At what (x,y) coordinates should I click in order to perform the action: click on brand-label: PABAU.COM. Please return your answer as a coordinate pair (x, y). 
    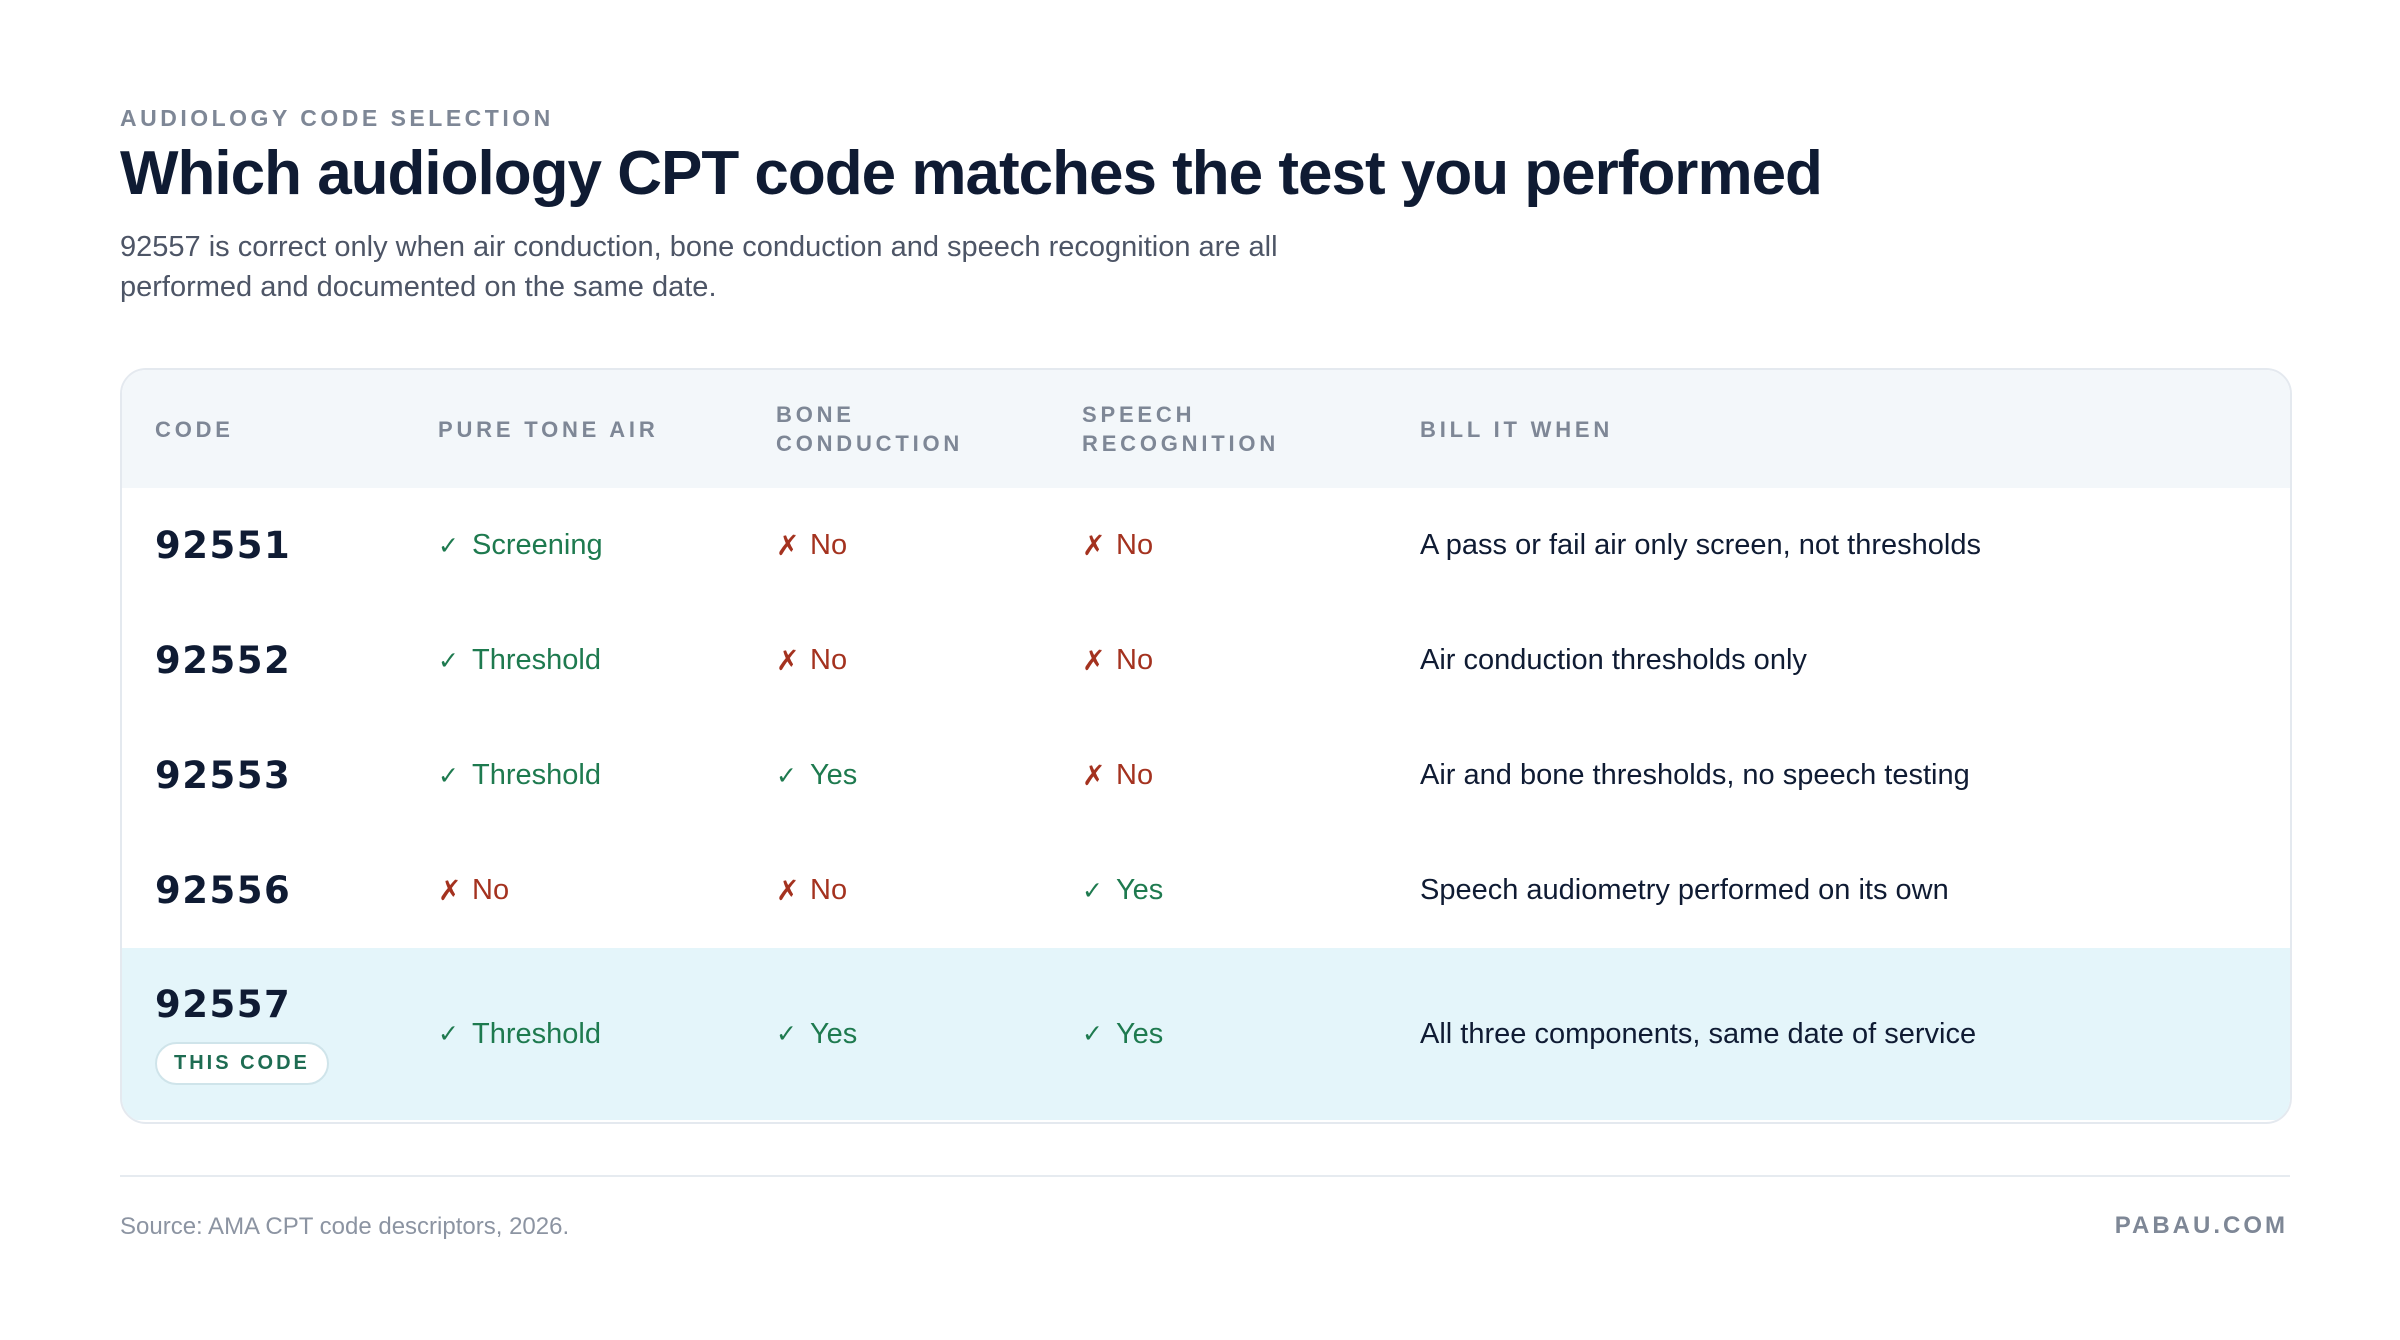
    Looking at the image, I should click on (2201, 1225).